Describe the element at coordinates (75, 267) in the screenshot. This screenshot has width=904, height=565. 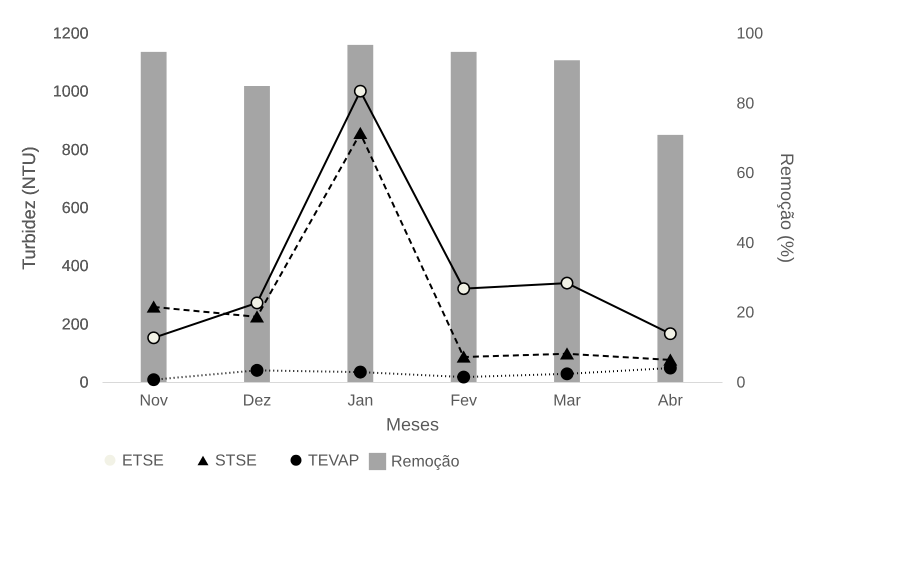
I see `y-tick-label: 400` at that location.